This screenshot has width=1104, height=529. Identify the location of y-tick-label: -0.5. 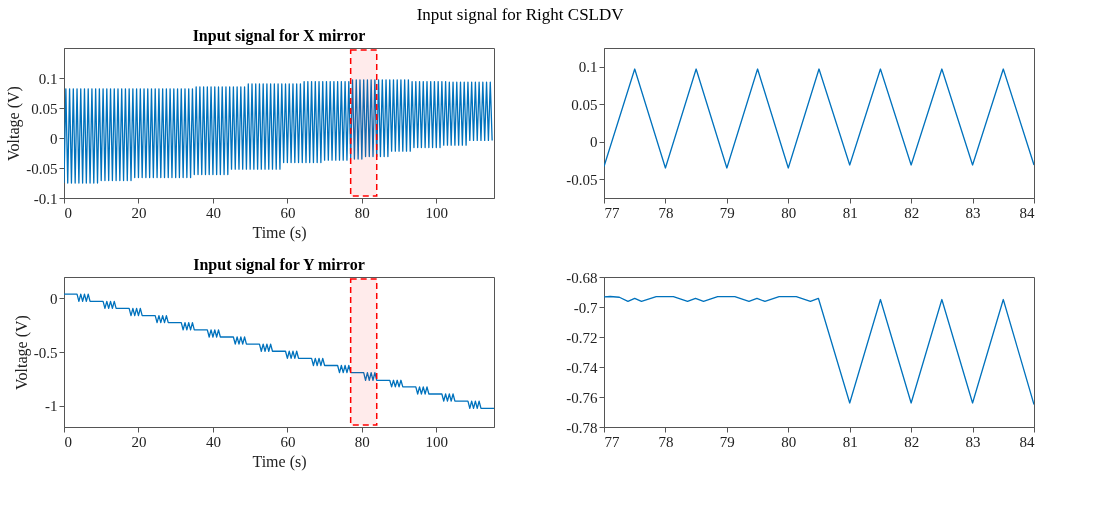
(45, 352).